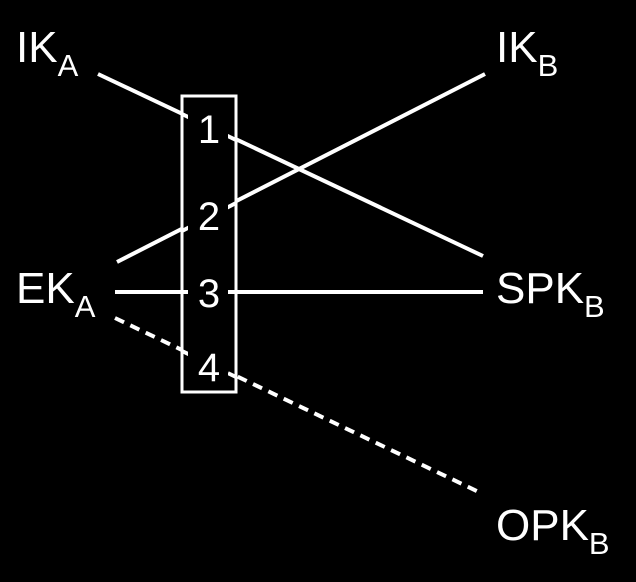 The width and height of the screenshot is (636, 582). What do you see at coordinates (85, 306) in the screenshot?
I see `node-ek-a-sub: A` at bounding box center [85, 306].